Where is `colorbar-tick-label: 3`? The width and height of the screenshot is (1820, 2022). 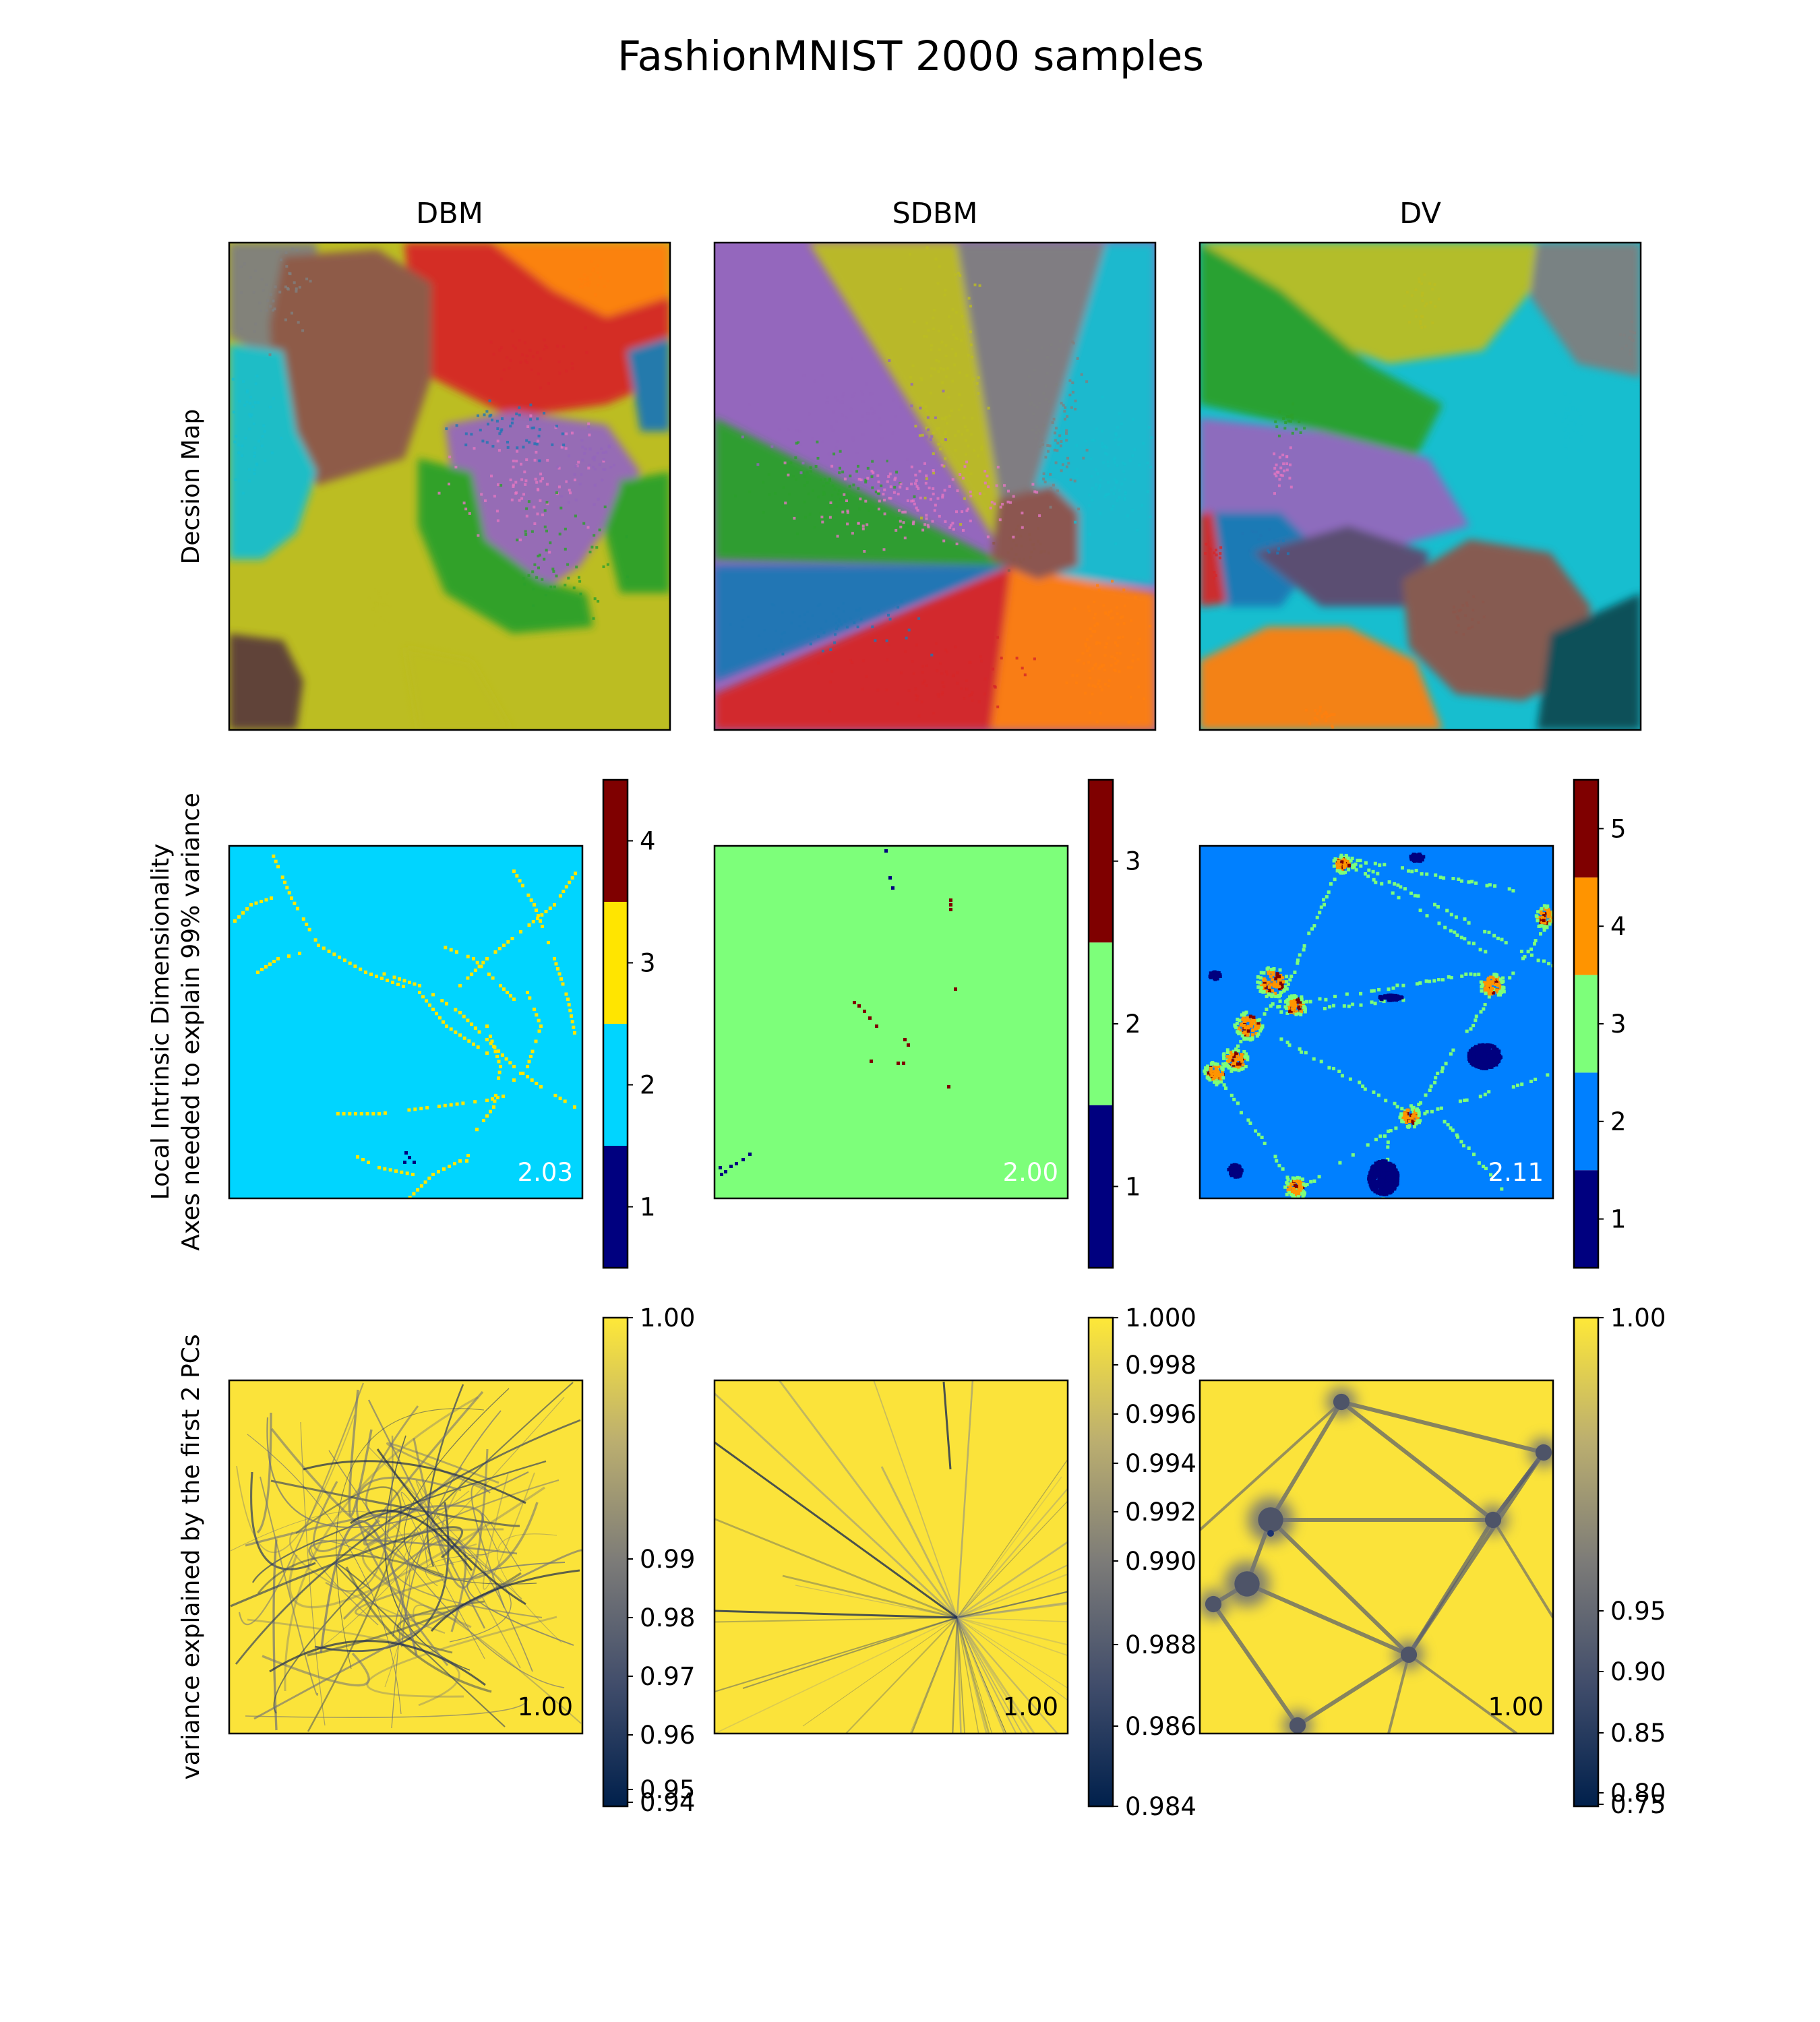
colorbar-tick-label: 3 is located at coordinates (1133, 861).